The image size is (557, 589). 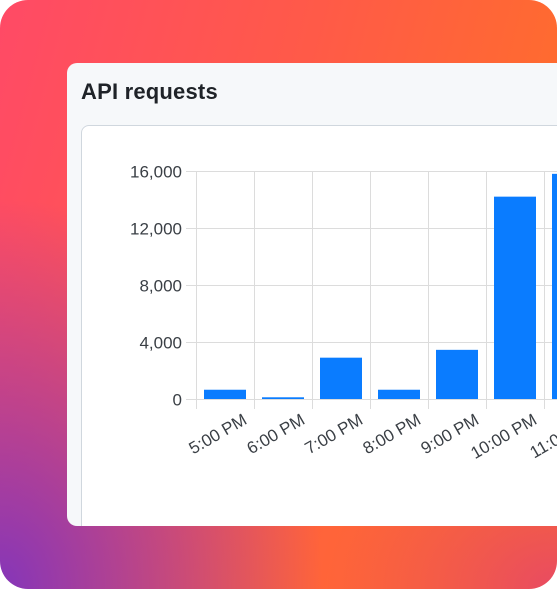 I want to click on x-tick-label: 7:00 PM, so click(x=334, y=434).